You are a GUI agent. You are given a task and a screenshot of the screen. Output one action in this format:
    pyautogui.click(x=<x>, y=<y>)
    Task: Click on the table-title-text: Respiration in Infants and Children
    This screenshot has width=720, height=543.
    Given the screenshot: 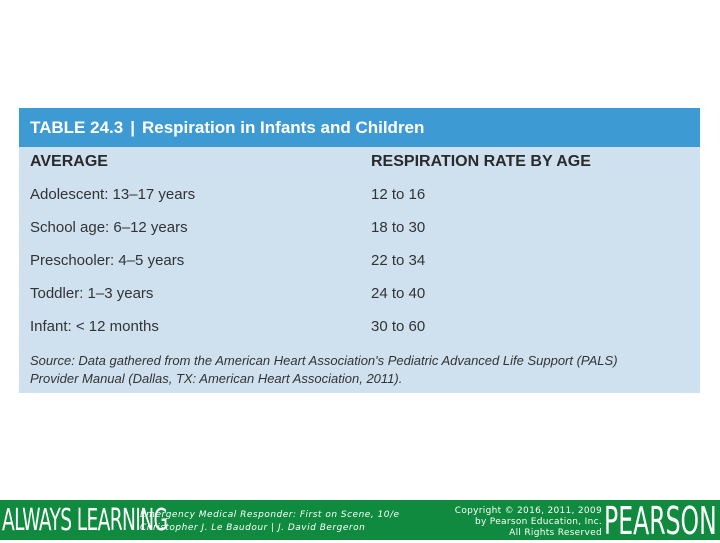 What is the action you would take?
    pyautogui.click(x=283, y=127)
    